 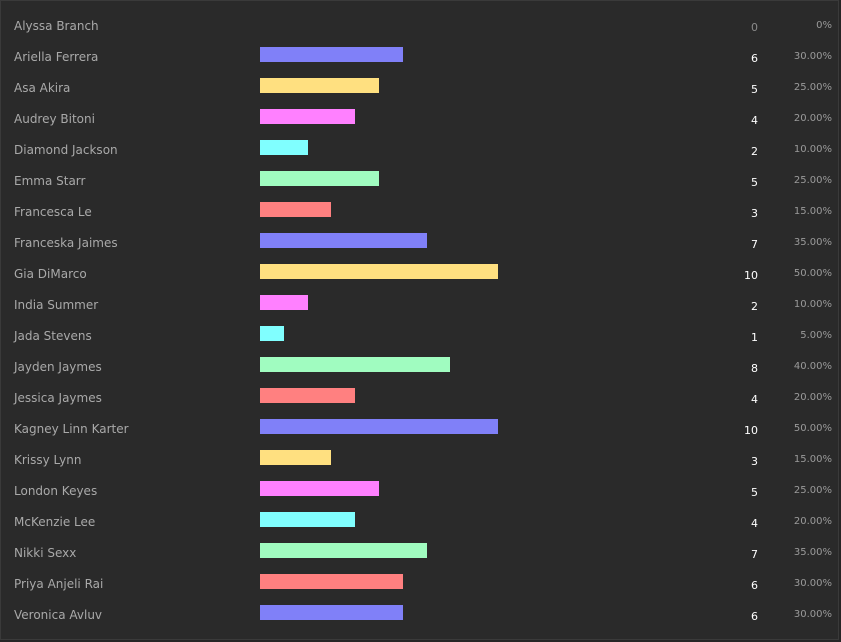 What do you see at coordinates (59, 584) in the screenshot?
I see `item-name: Priya Anjeli Rai` at bounding box center [59, 584].